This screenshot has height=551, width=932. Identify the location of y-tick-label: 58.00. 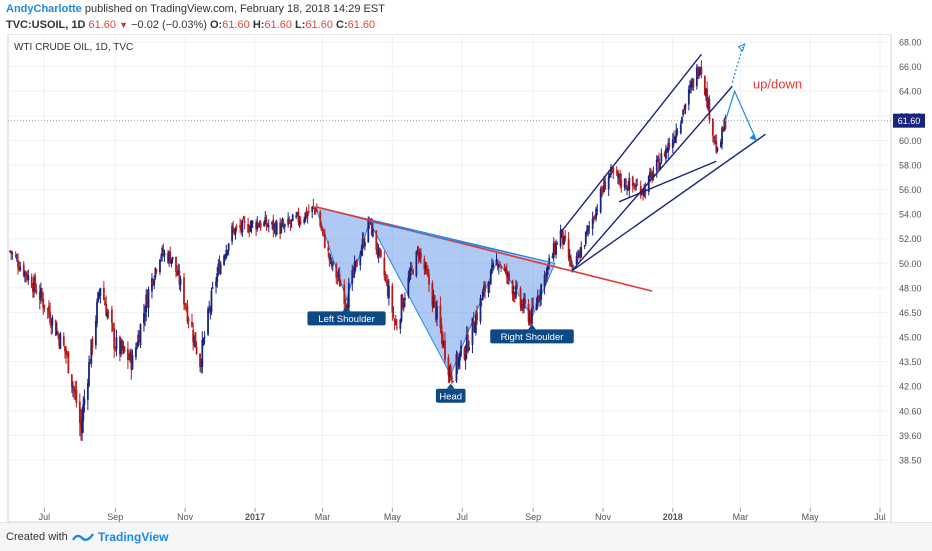
(910, 165).